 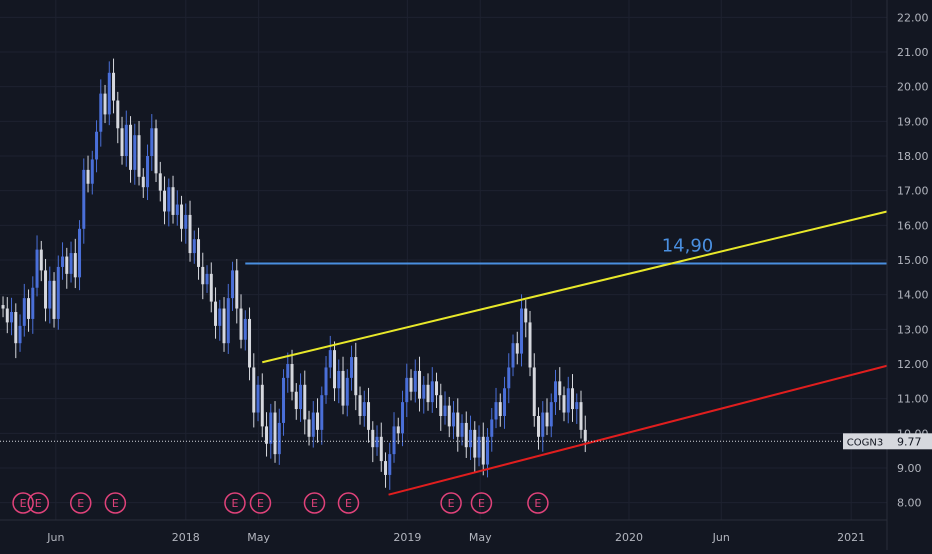 What do you see at coordinates (913, 399) in the screenshot?
I see `price-tick-label: 11.00` at bounding box center [913, 399].